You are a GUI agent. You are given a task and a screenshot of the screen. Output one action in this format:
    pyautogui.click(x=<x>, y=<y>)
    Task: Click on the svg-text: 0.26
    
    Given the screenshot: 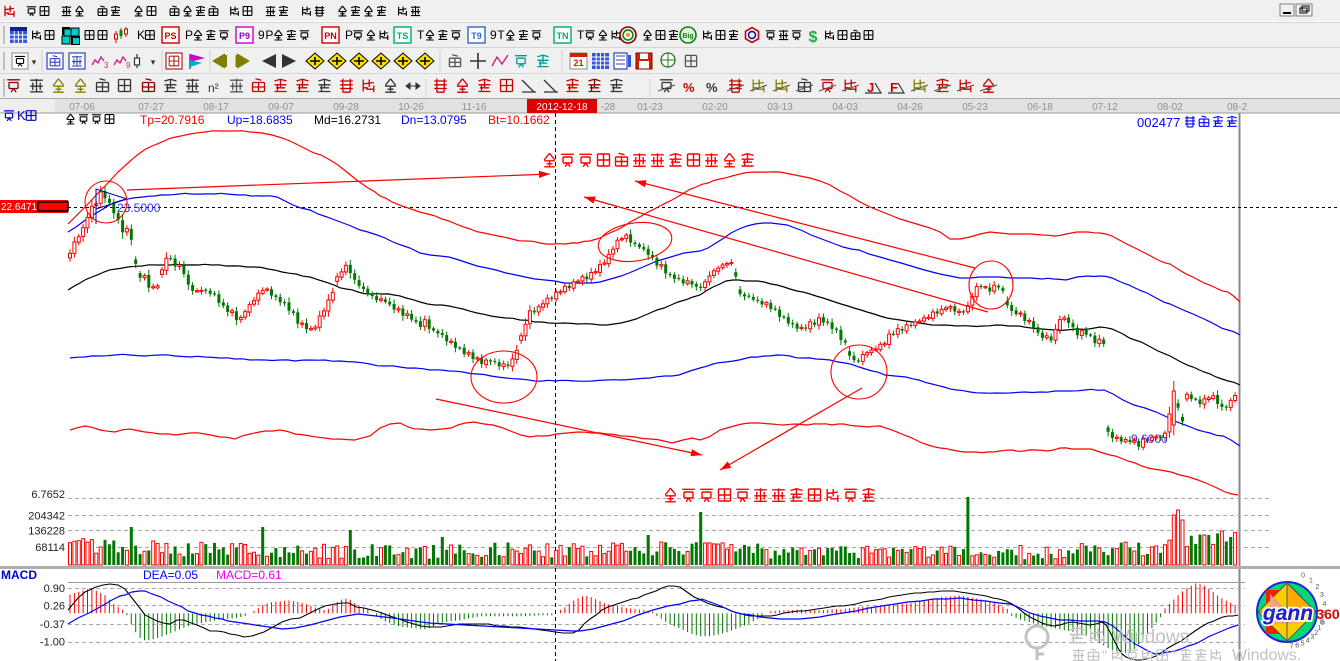 What is the action you would take?
    pyautogui.click(x=54, y=607)
    